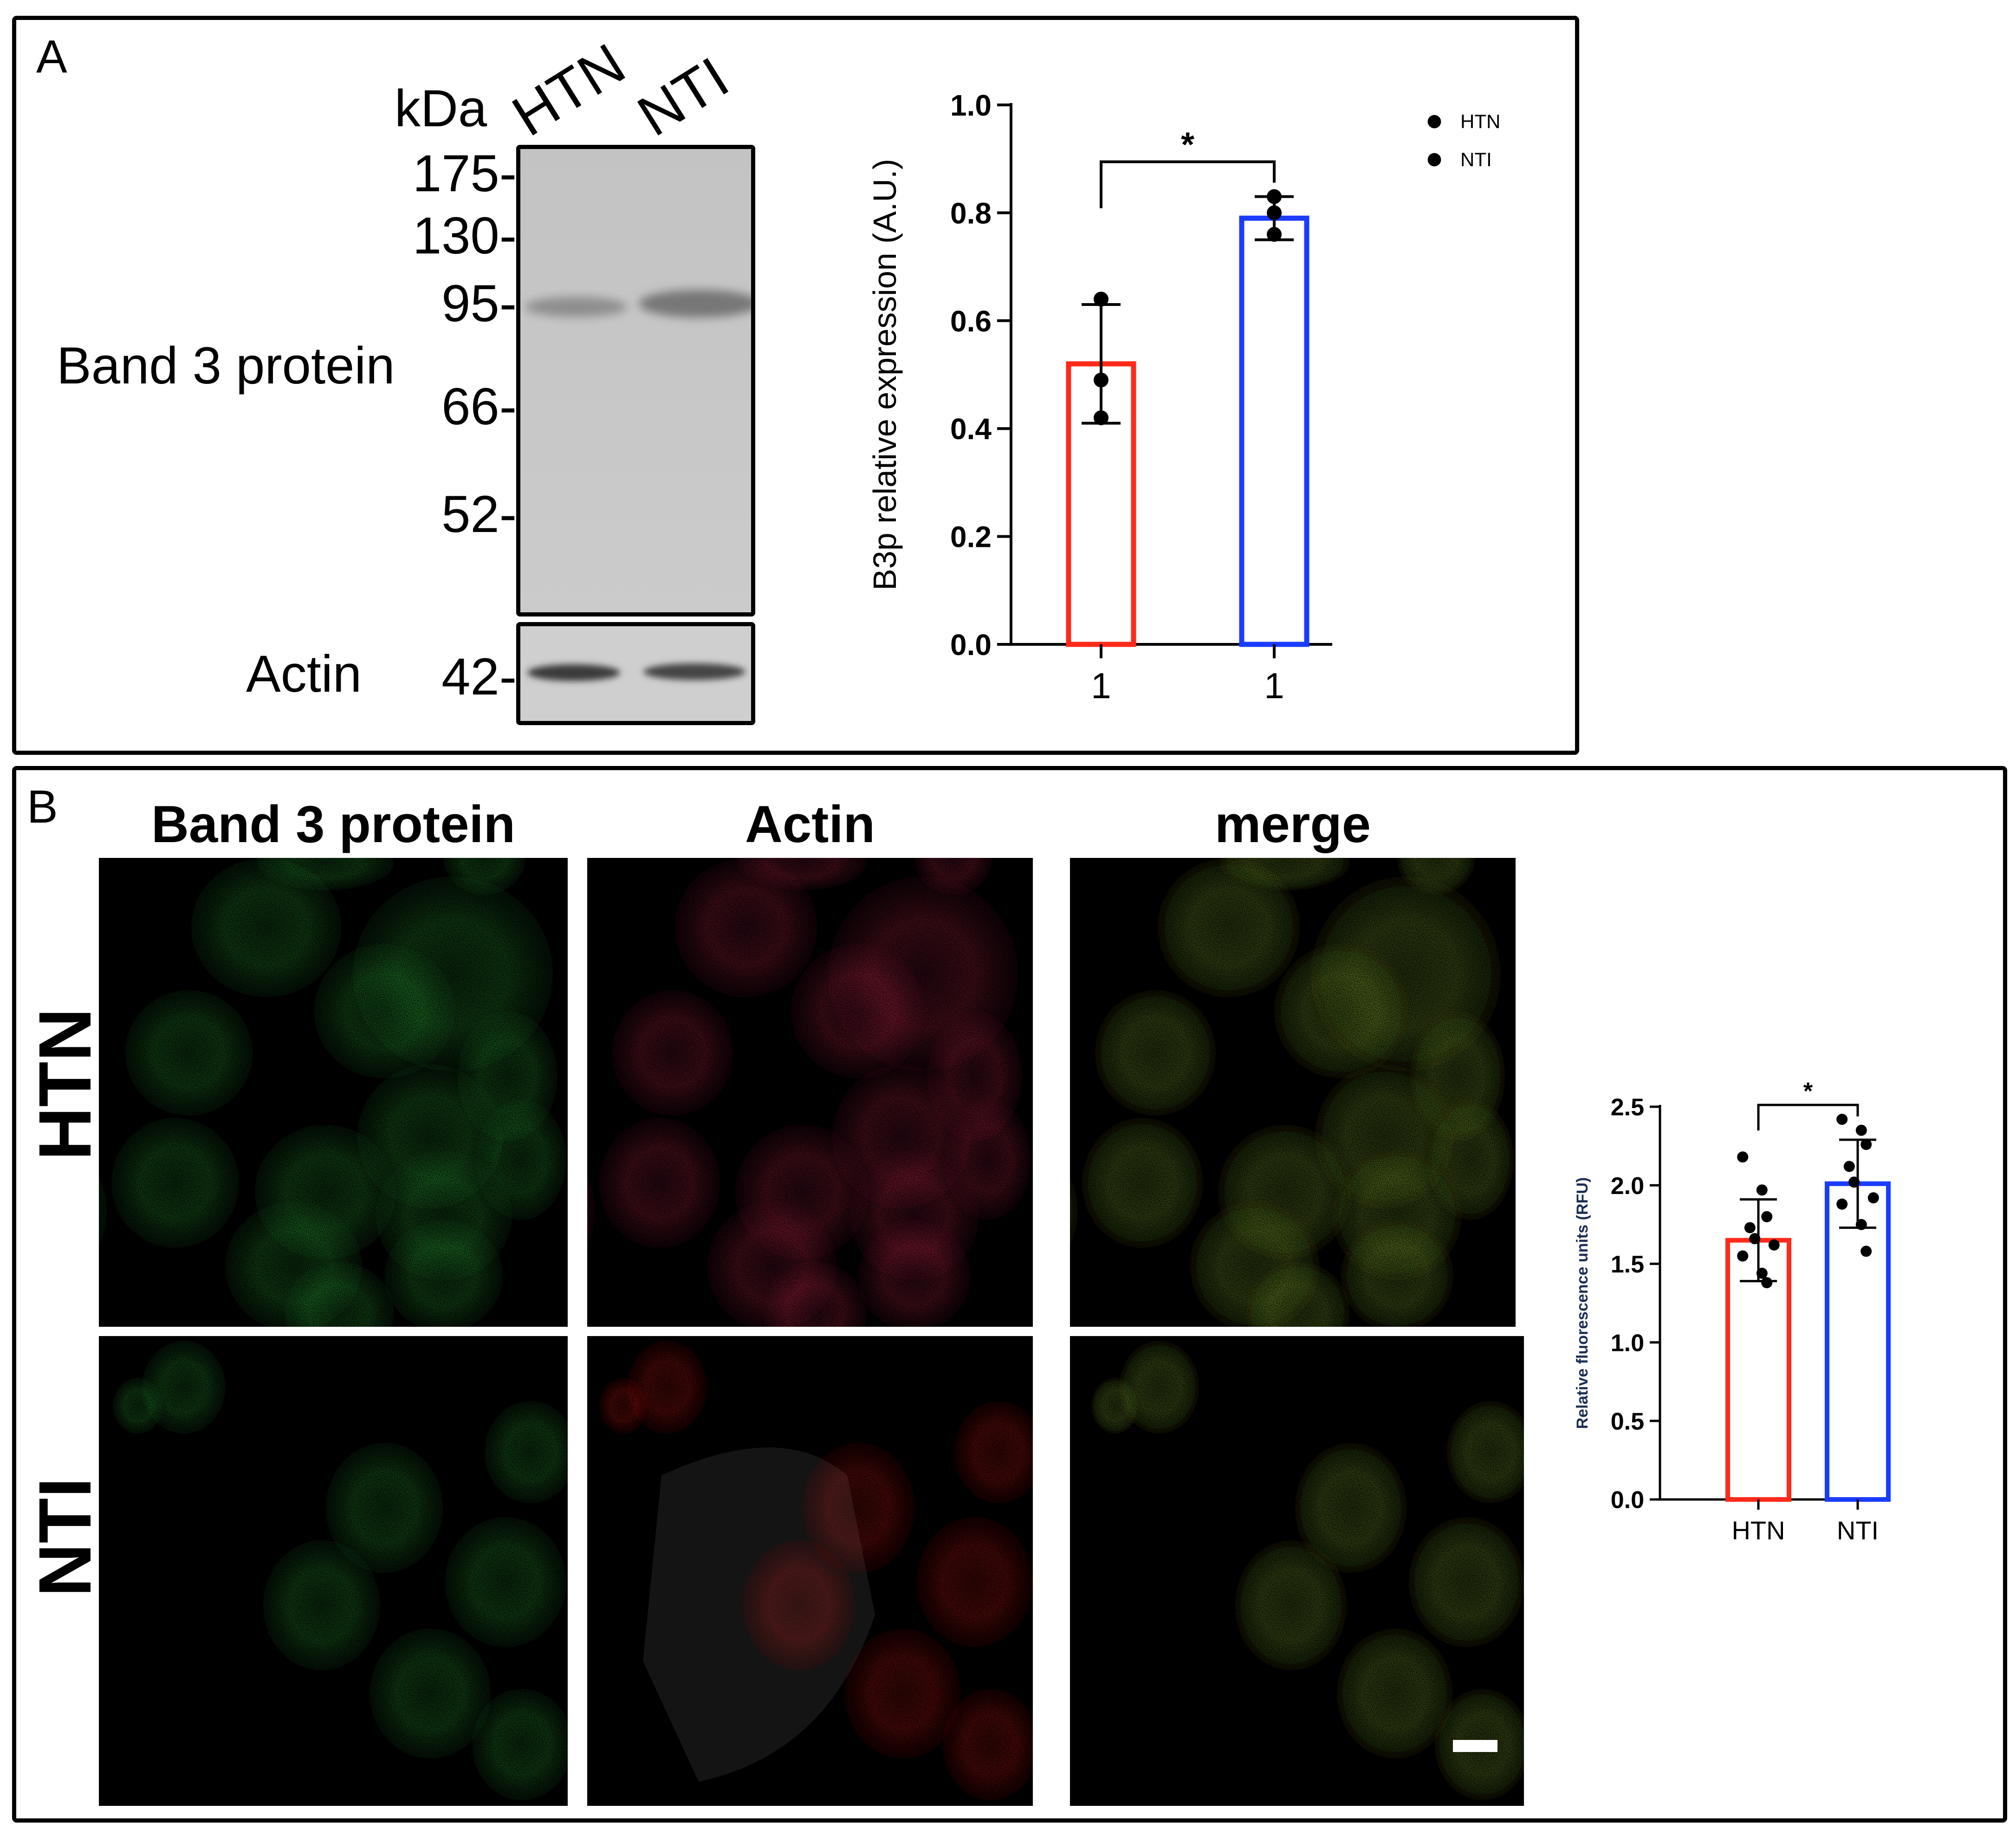 The height and width of the screenshot is (1830, 2016). Describe the element at coordinates (51, 57) in the screenshot. I see `panel-a-letter: A` at that location.